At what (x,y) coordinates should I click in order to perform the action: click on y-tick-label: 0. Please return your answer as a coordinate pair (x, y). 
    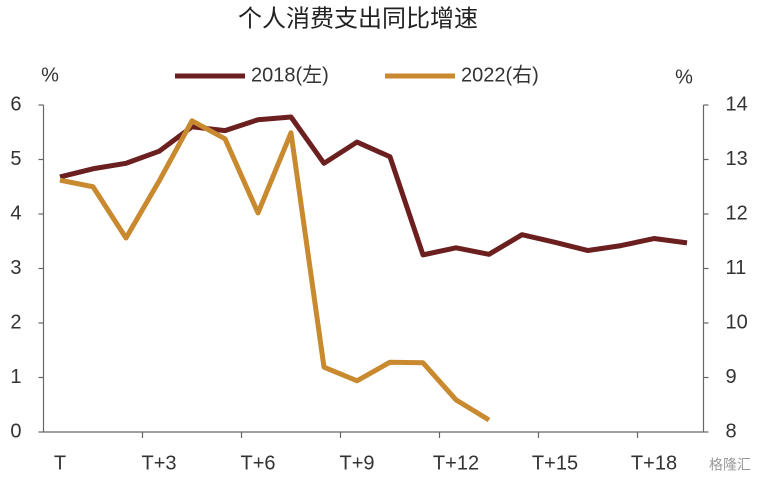
    Looking at the image, I should click on (15, 431).